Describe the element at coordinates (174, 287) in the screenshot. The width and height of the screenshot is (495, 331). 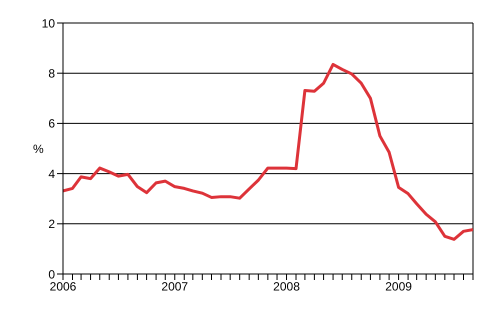
I see `x-tick-label: 2007` at that location.